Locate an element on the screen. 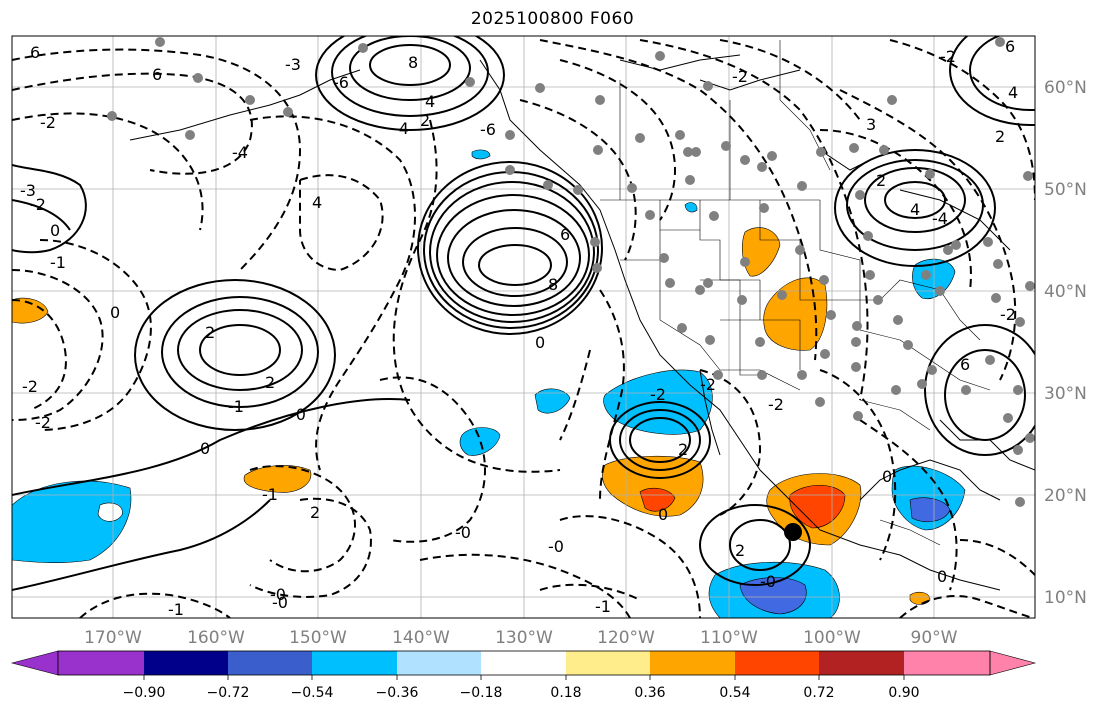 The height and width of the screenshot is (712, 1105). colorbar-tick-label: −0.36 is located at coordinates (397, 693).